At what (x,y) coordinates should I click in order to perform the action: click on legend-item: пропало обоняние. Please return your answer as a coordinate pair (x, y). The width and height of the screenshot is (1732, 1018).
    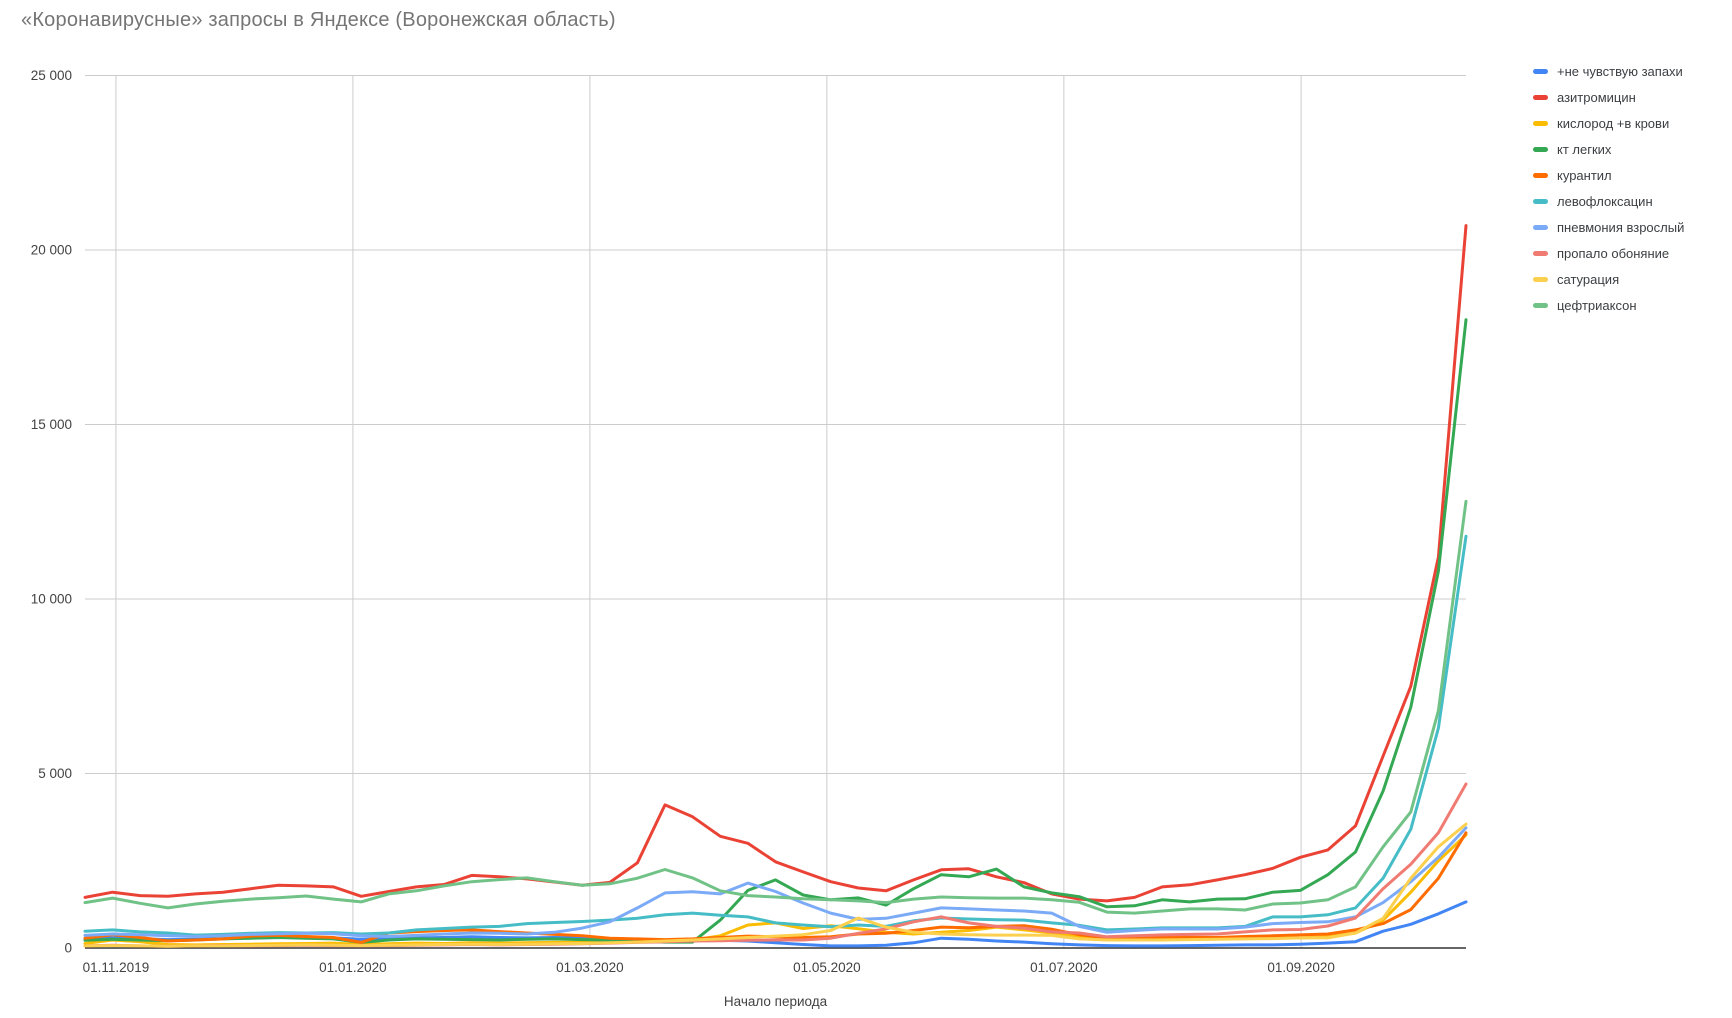
    Looking at the image, I should click on (1608, 253).